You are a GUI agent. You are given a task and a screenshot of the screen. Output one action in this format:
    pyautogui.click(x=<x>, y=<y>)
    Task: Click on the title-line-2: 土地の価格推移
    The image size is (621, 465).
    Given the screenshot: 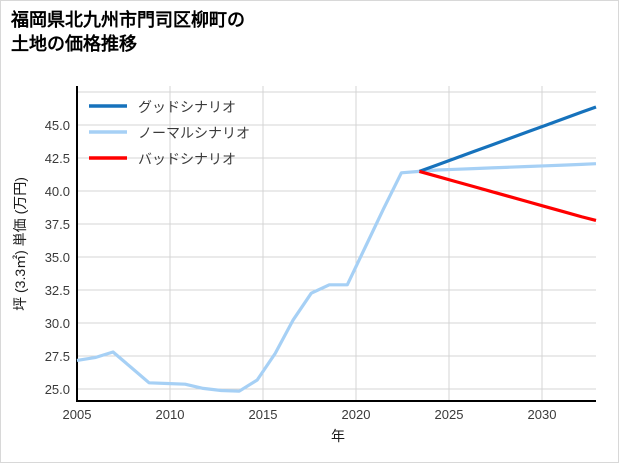 What is the action you would take?
    pyautogui.click(x=74, y=43)
    